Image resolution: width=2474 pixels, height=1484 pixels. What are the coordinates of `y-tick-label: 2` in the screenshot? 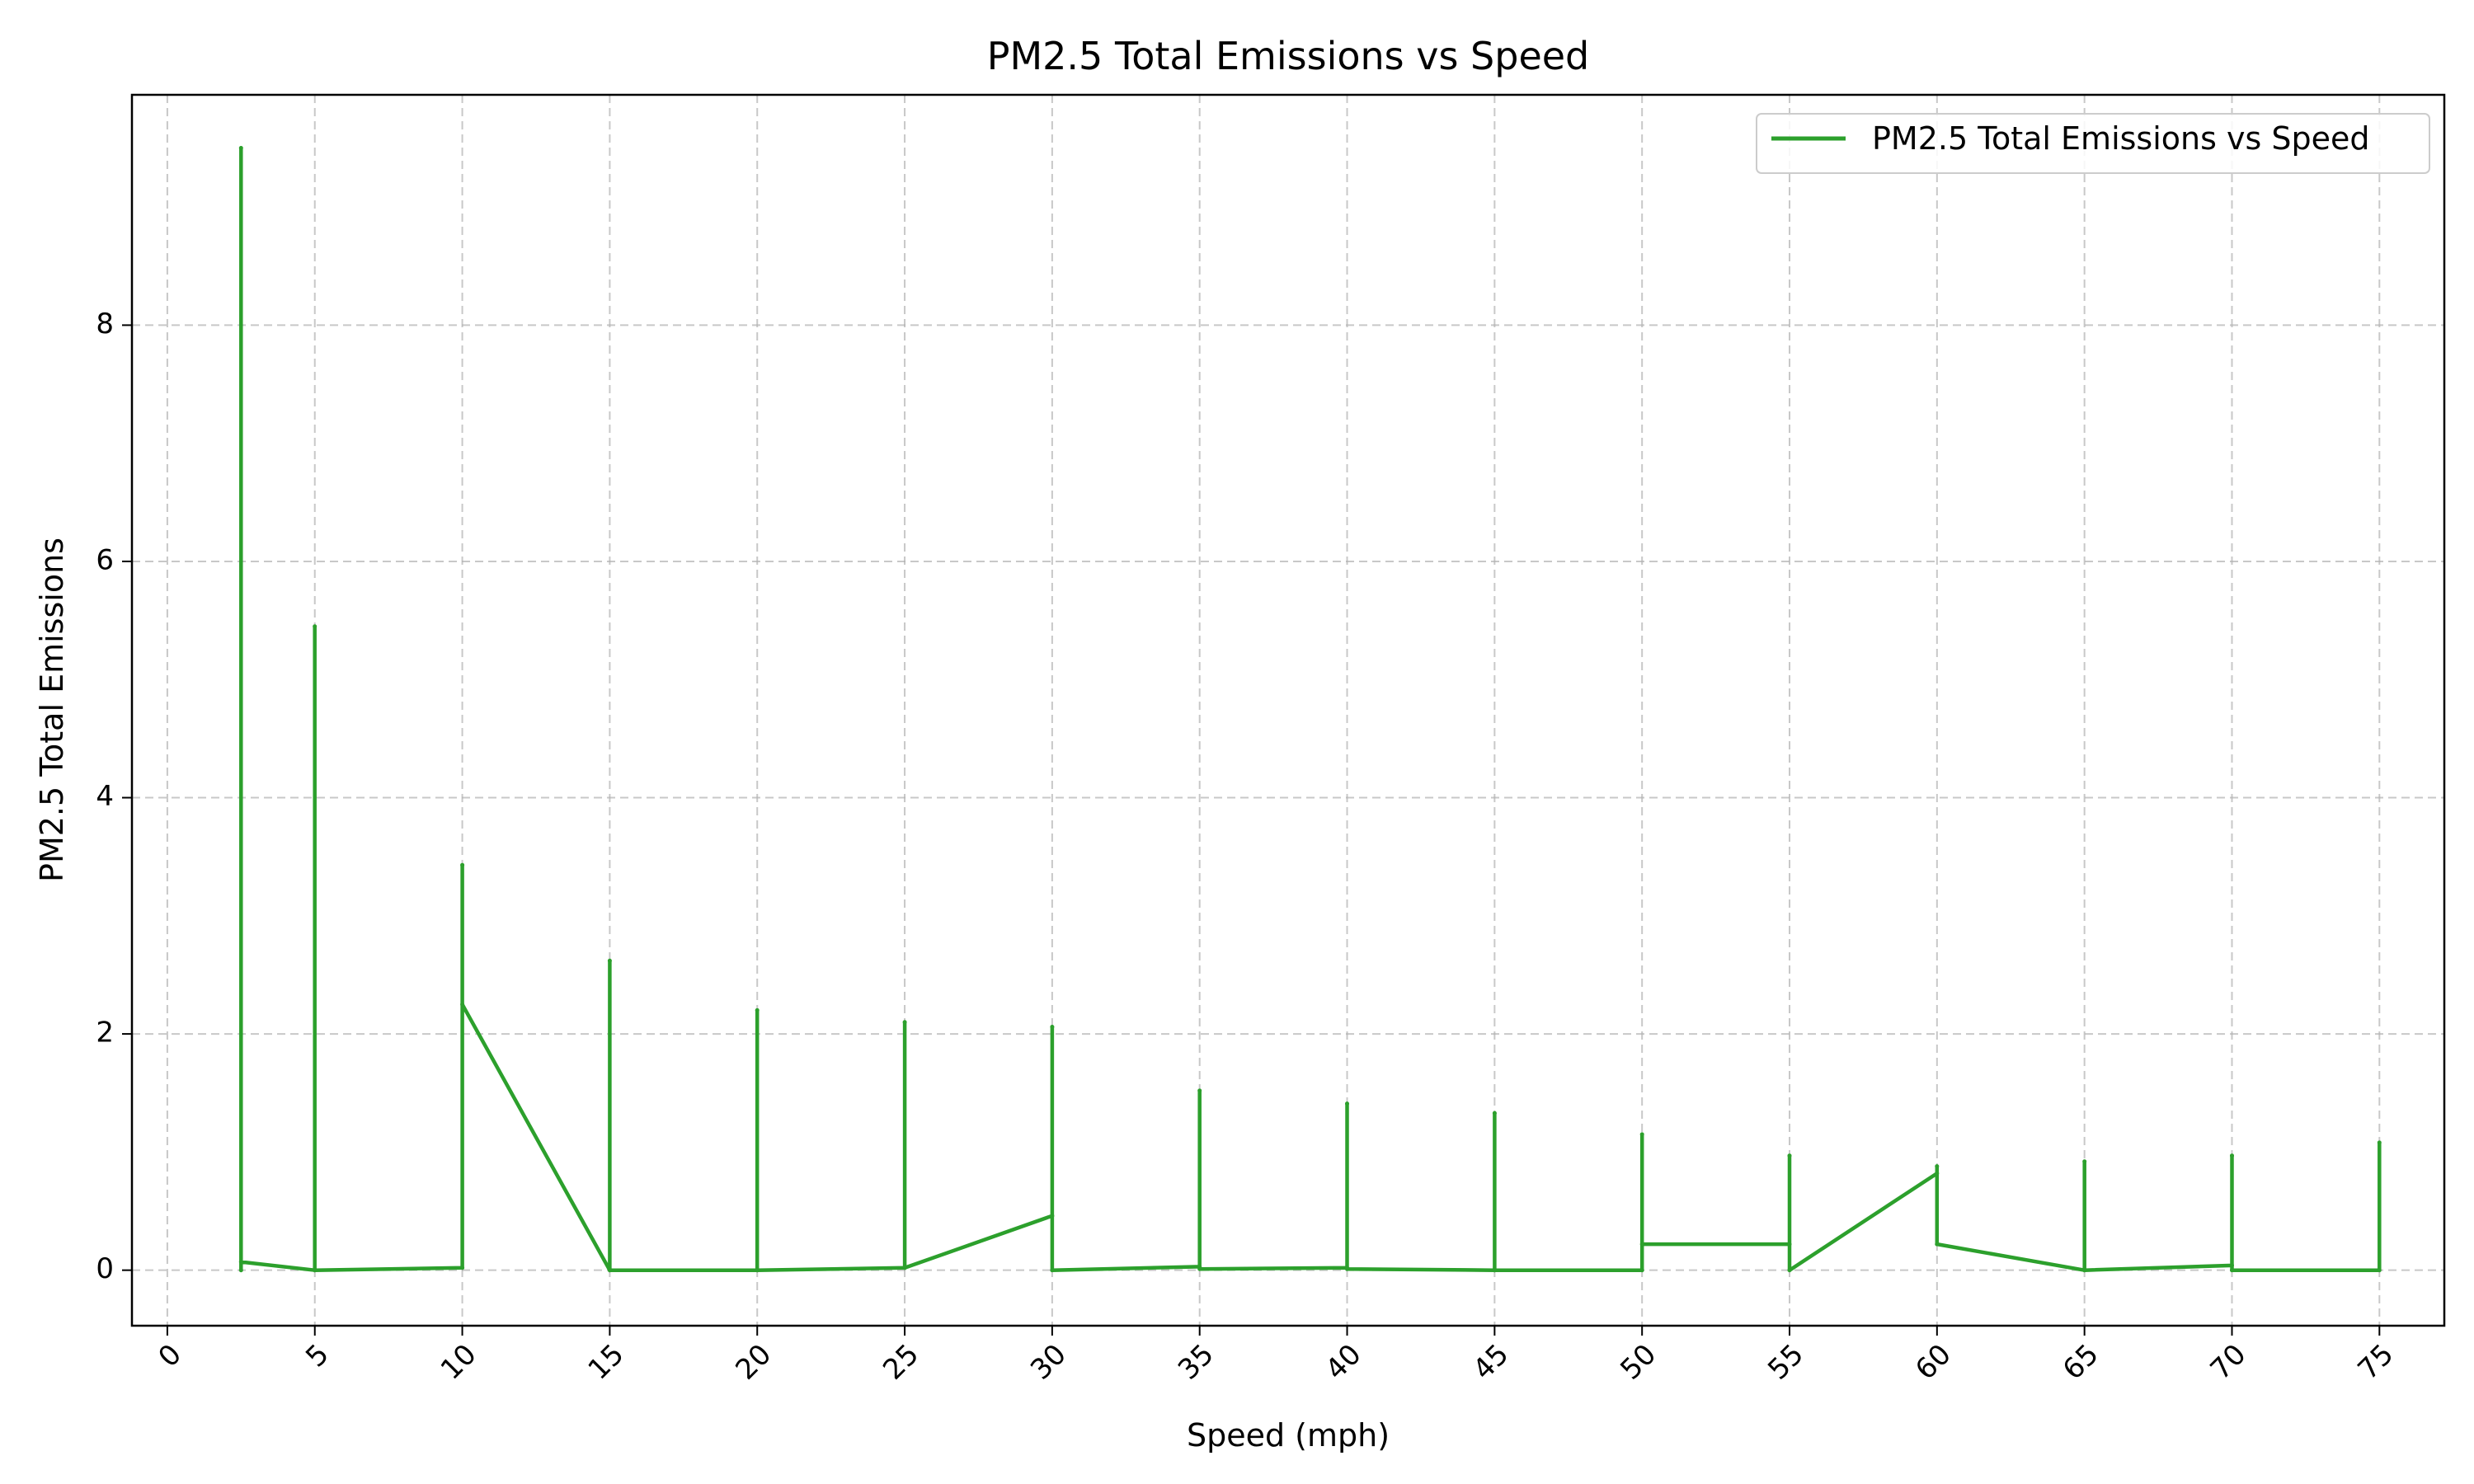 It's located at (105, 1033).